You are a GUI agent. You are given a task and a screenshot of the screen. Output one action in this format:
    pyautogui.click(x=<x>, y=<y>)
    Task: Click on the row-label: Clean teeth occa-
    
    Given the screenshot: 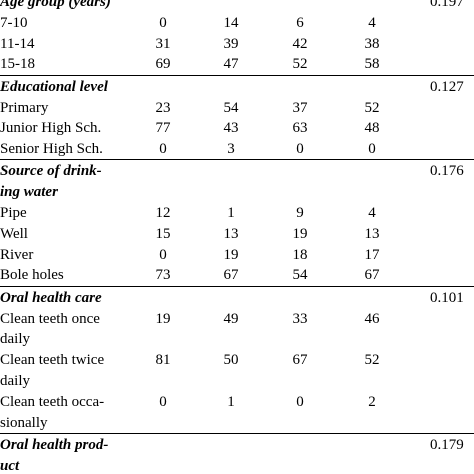 What is the action you would take?
    pyautogui.click(x=52, y=401)
    